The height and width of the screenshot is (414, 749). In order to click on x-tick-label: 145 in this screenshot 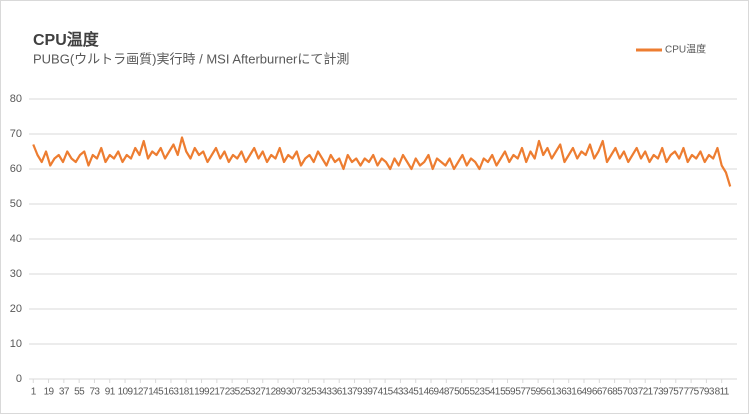, I will do `click(156, 392)`.